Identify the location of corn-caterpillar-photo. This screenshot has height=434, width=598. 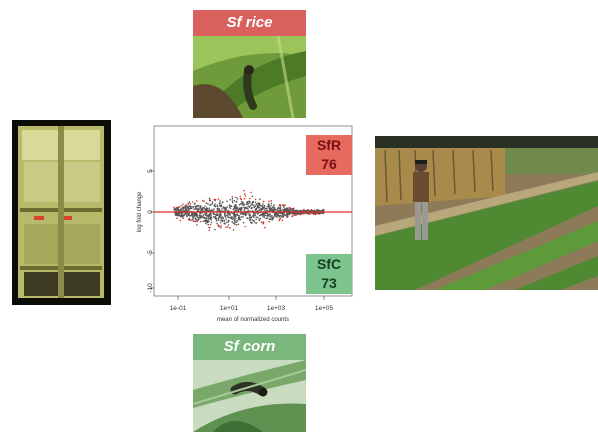
(249, 396).